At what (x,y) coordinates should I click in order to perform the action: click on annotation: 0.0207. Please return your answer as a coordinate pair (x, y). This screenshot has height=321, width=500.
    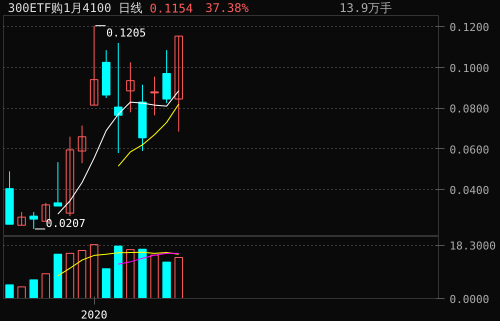
    Looking at the image, I should click on (66, 223).